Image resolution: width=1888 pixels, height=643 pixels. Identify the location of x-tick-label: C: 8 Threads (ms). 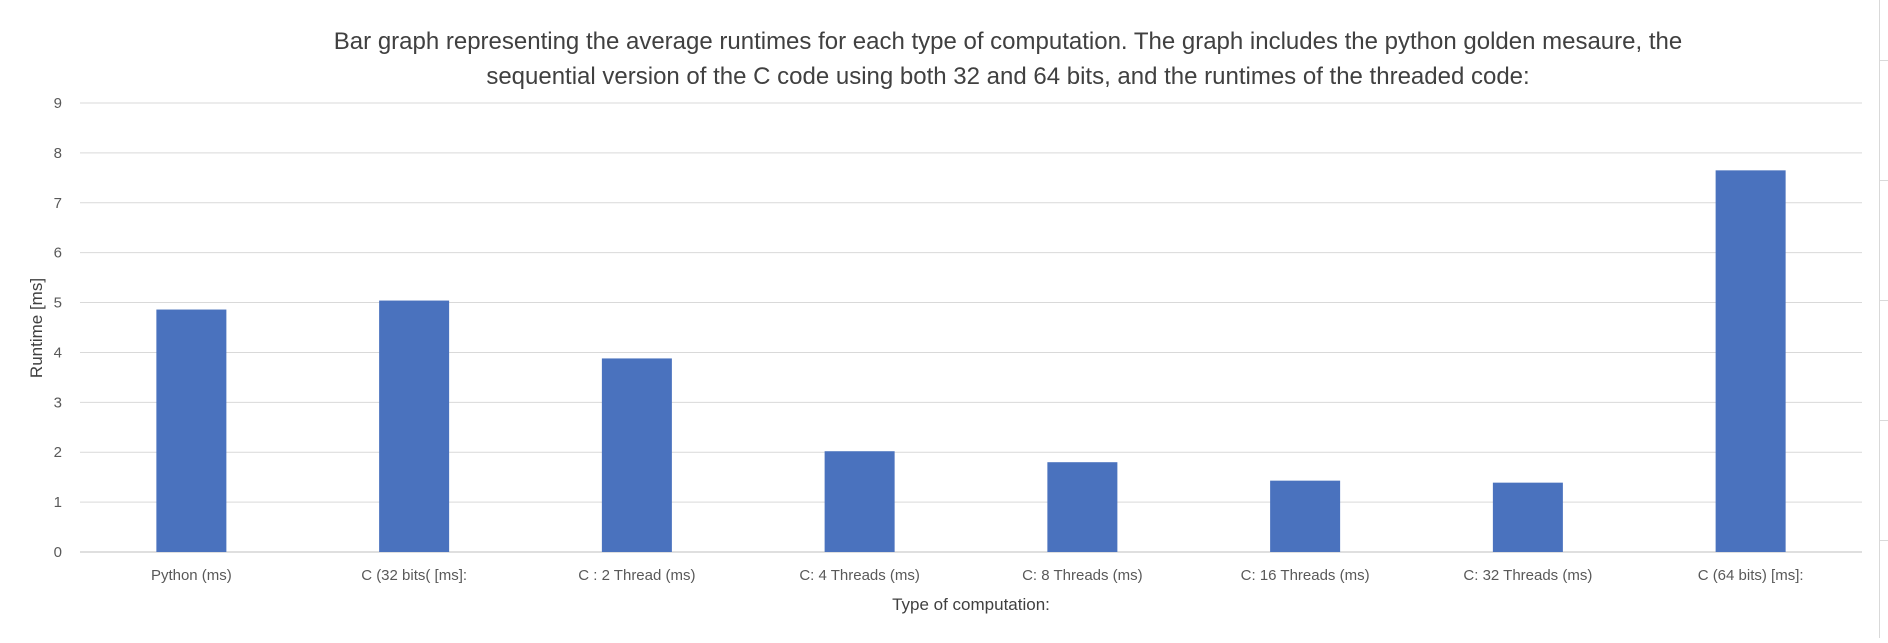
(1082, 575).